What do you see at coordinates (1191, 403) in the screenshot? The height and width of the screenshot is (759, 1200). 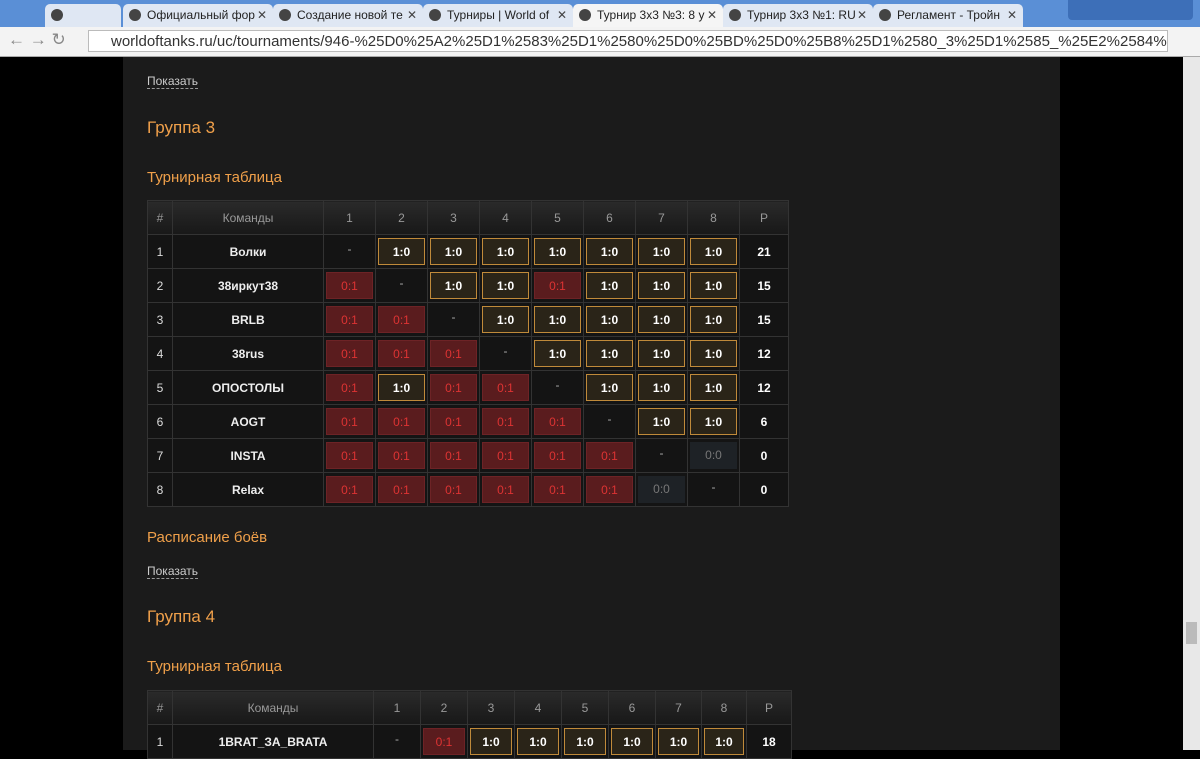 I see `scrollbar` at bounding box center [1191, 403].